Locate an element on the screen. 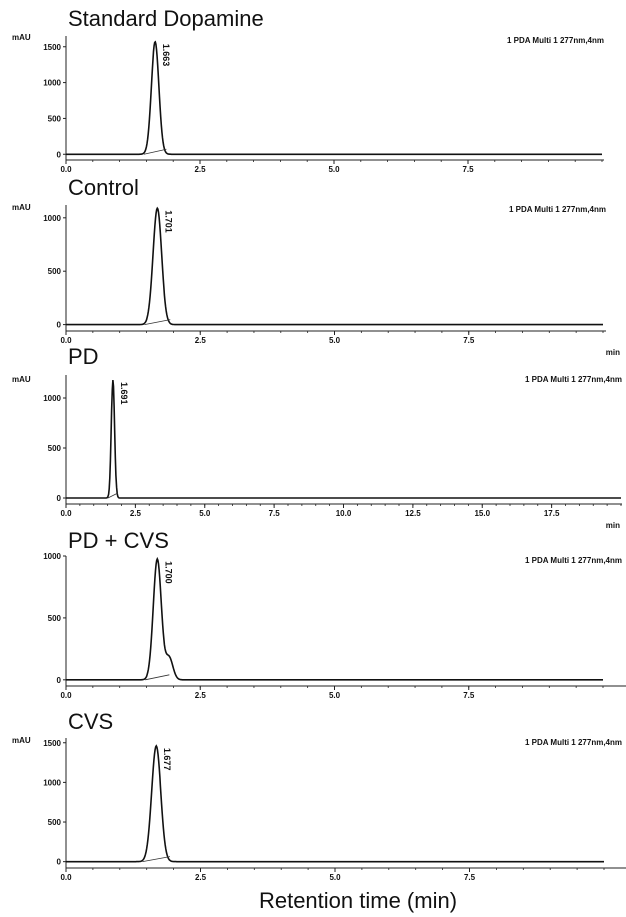  peak-rt-label: 1.663 is located at coordinates (166, 55).